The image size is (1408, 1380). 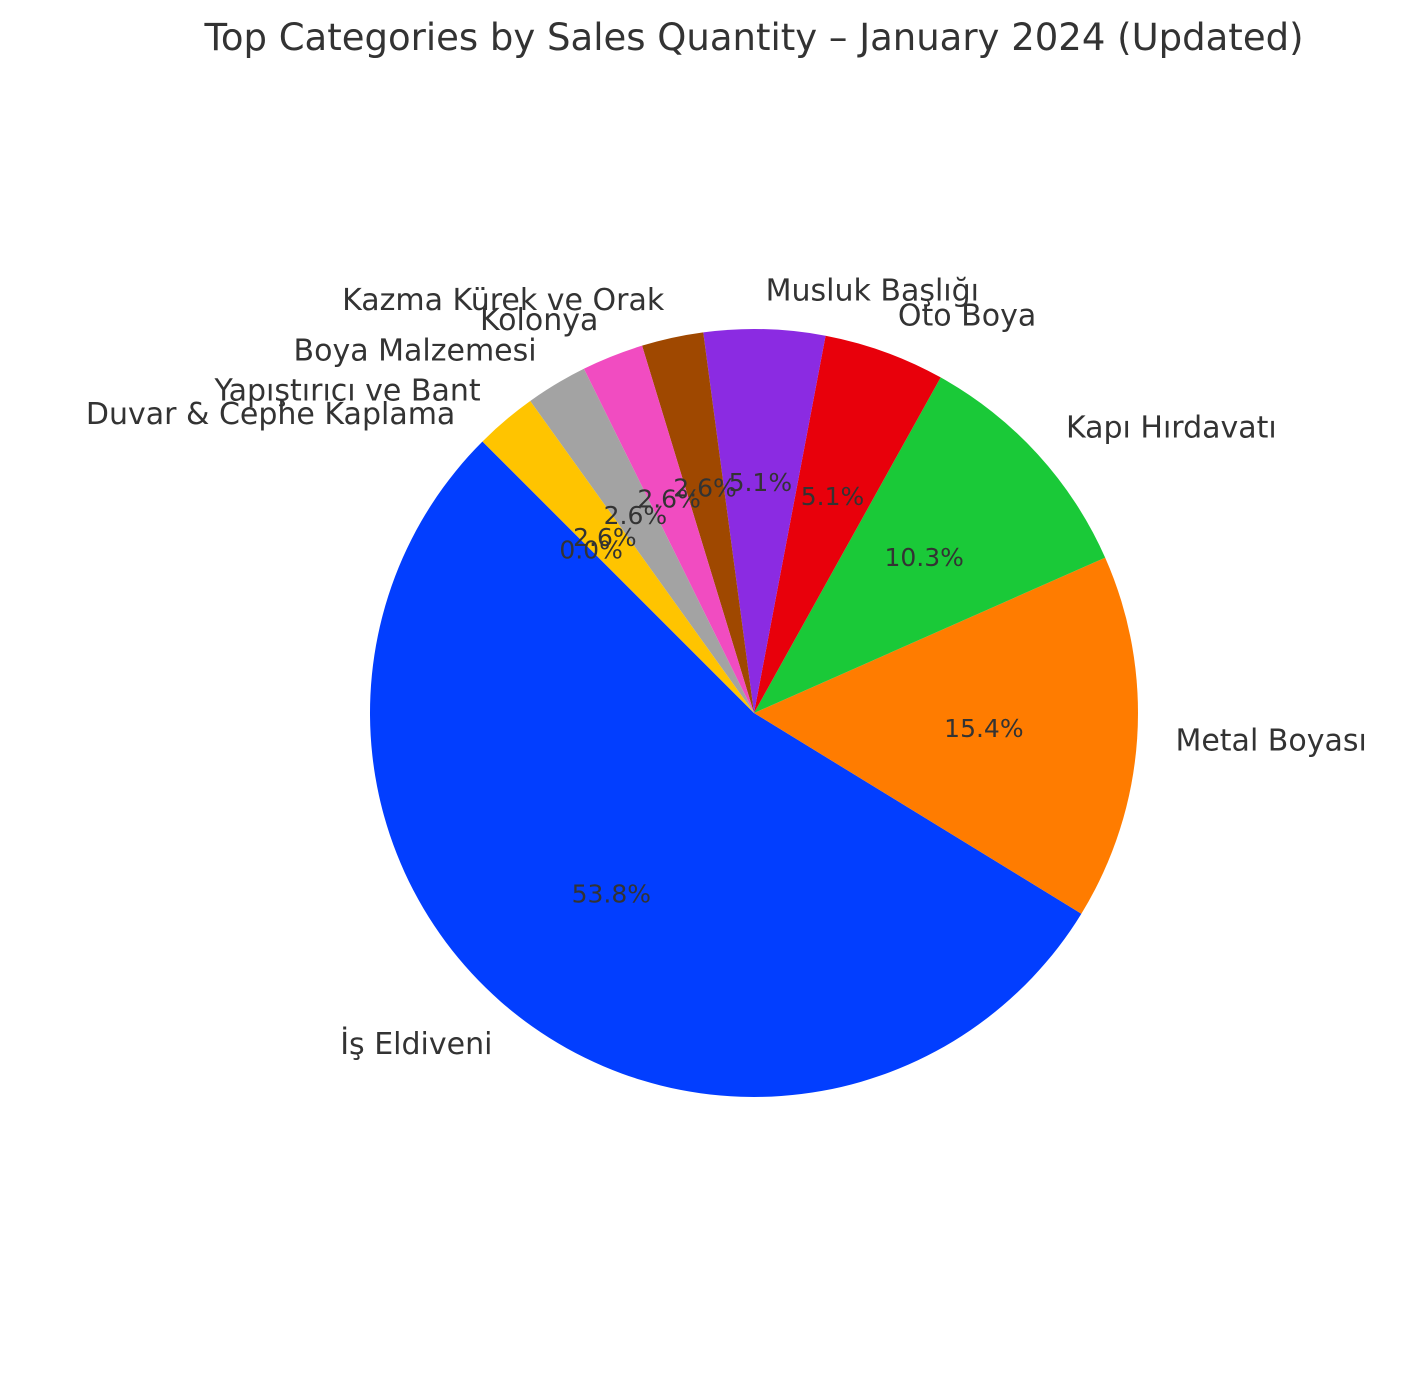 I want to click on pie-slice-oto-boya, so click(x=847, y=524).